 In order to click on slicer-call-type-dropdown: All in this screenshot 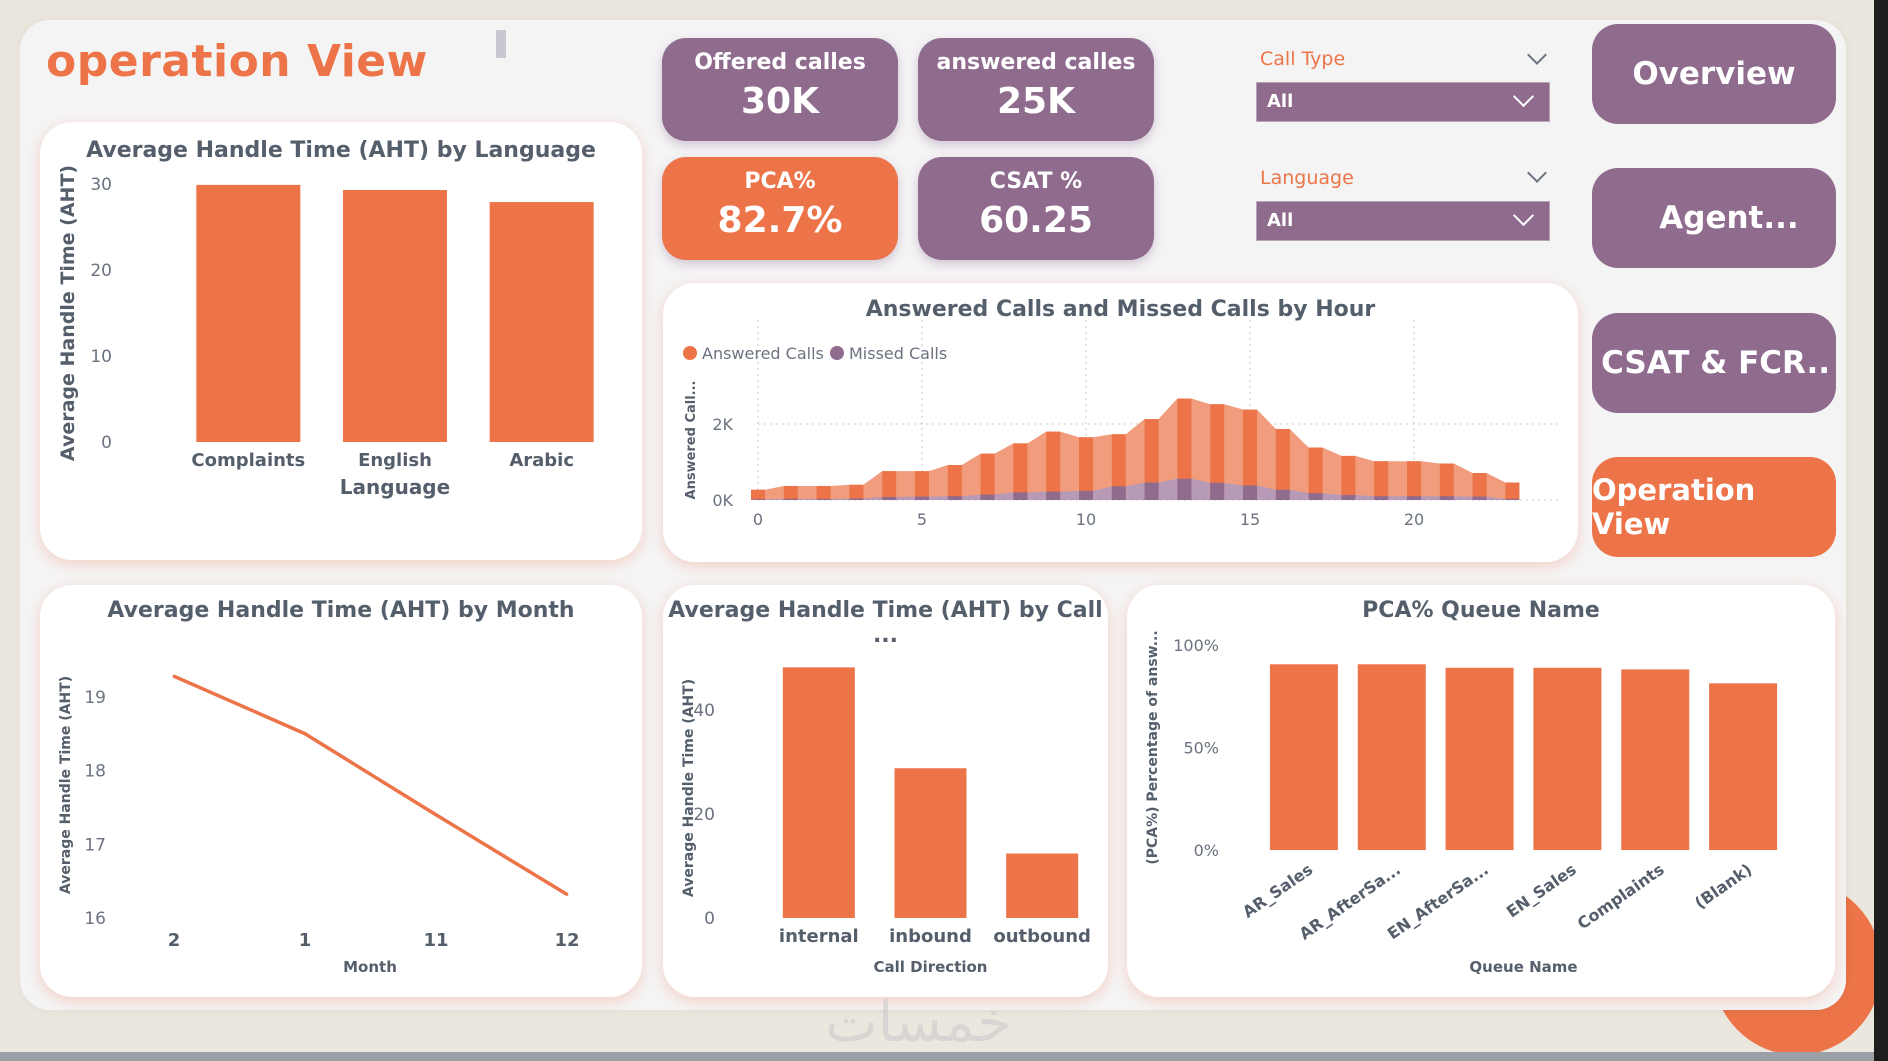, I will do `click(1403, 102)`.